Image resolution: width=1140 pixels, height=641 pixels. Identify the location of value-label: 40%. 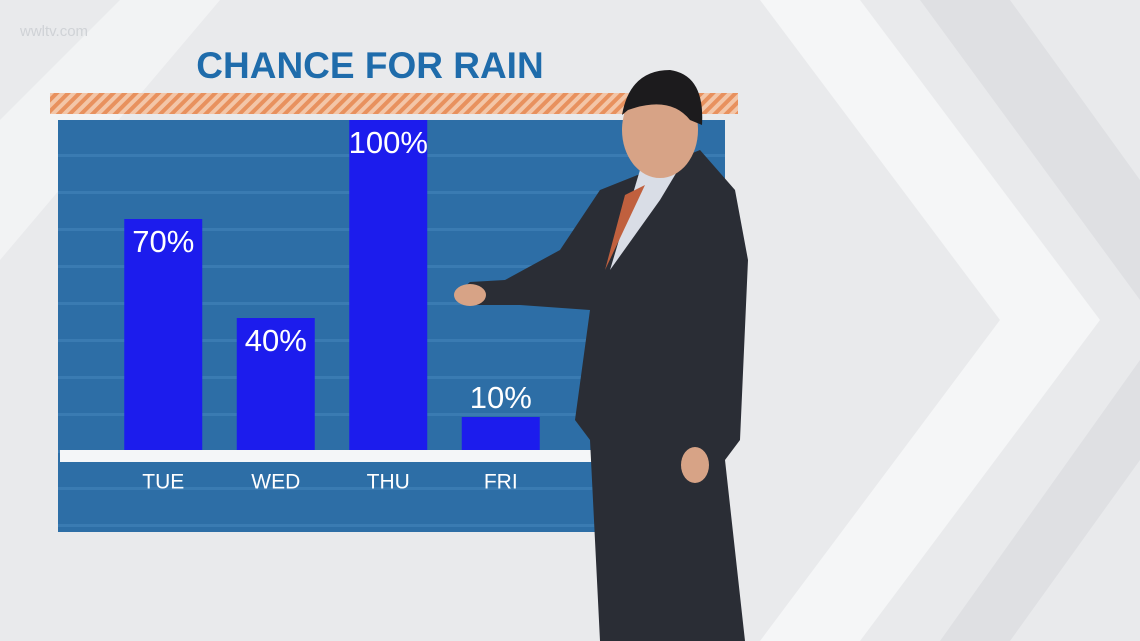
(276, 340).